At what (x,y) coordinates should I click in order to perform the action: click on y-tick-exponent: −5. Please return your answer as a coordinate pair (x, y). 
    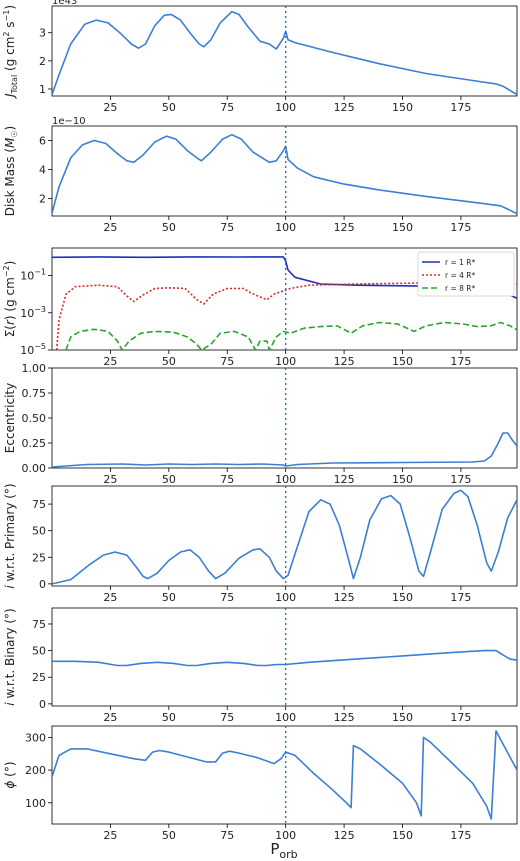
    Looking at the image, I should click on (40, 346).